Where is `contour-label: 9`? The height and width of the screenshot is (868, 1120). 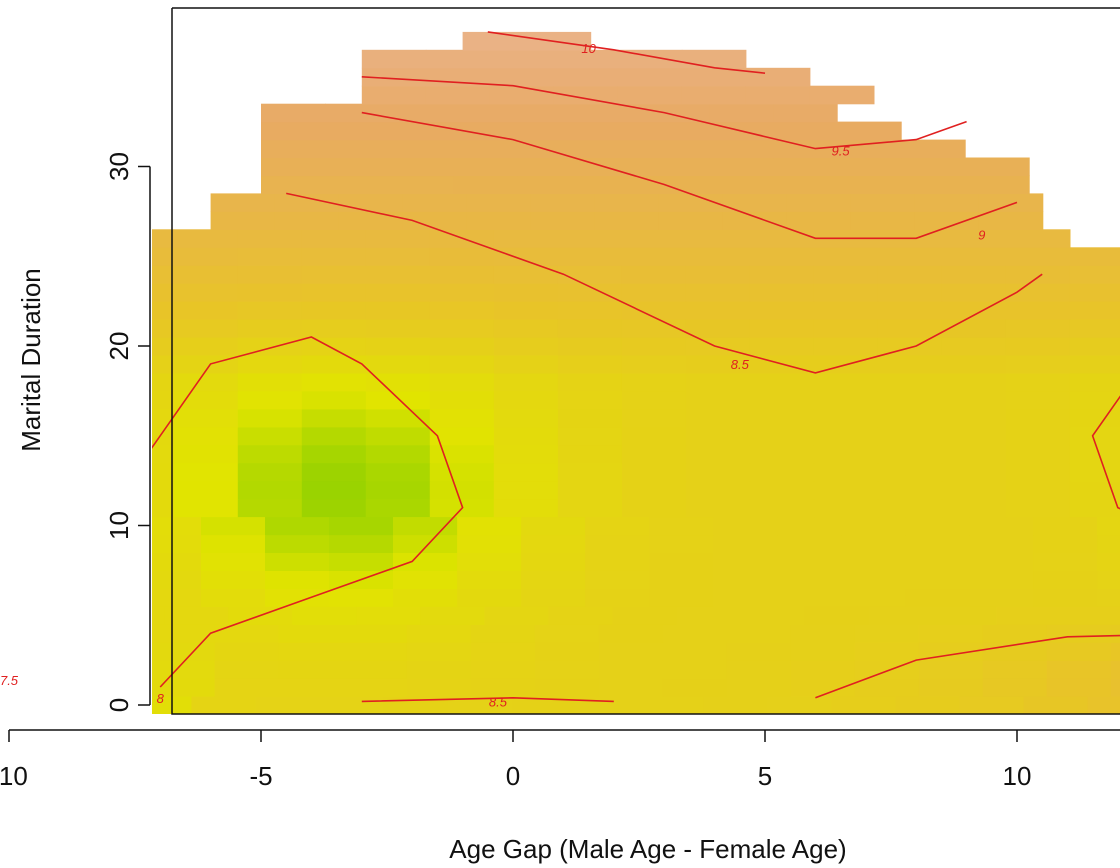
contour-label: 9 is located at coordinates (981, 235).